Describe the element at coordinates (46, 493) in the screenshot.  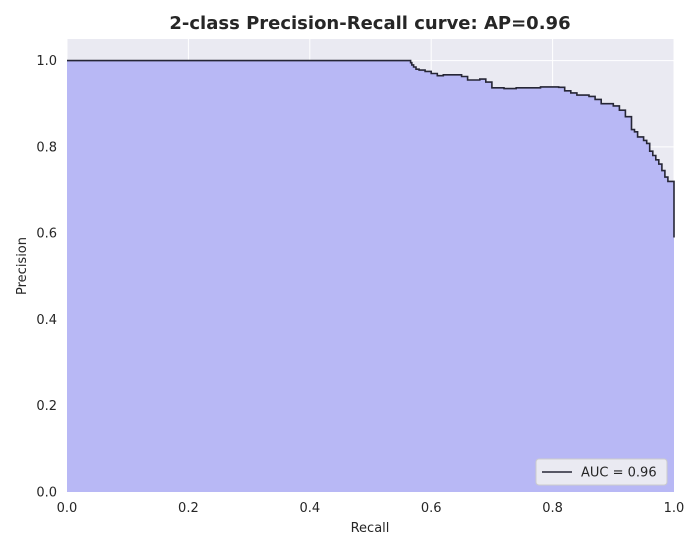
I see `y-tick-label: 0.0` at that location.